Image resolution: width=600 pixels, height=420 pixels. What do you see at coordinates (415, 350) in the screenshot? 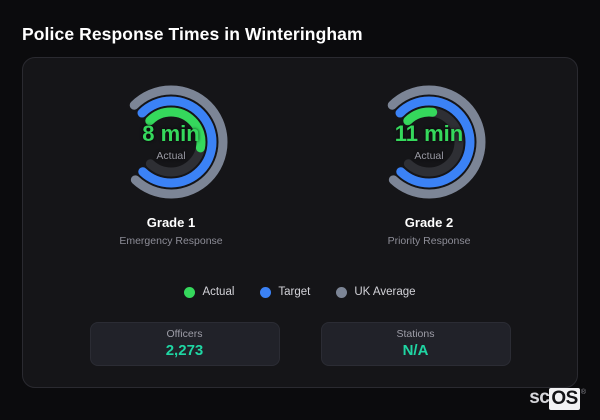
I see `stat-value-stations: N/A` at bounding box center [415, 350].